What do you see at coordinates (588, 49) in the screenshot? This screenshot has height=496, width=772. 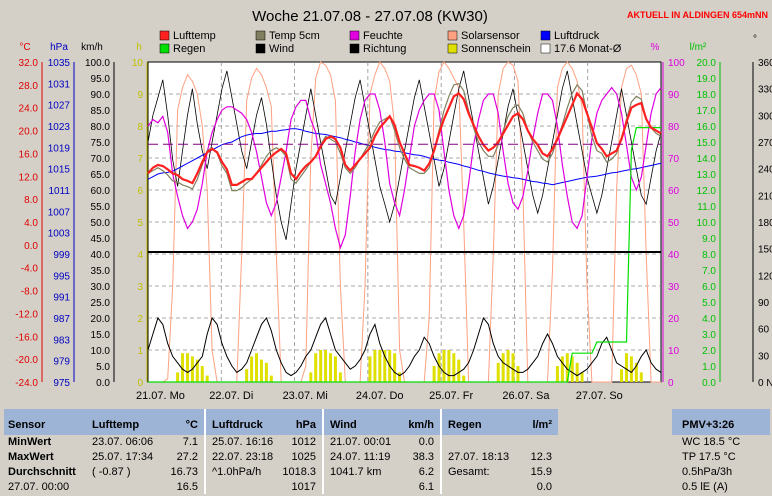 I see `legend-label: 17.6 Monat-Ø` at bounding box center [588, 49].